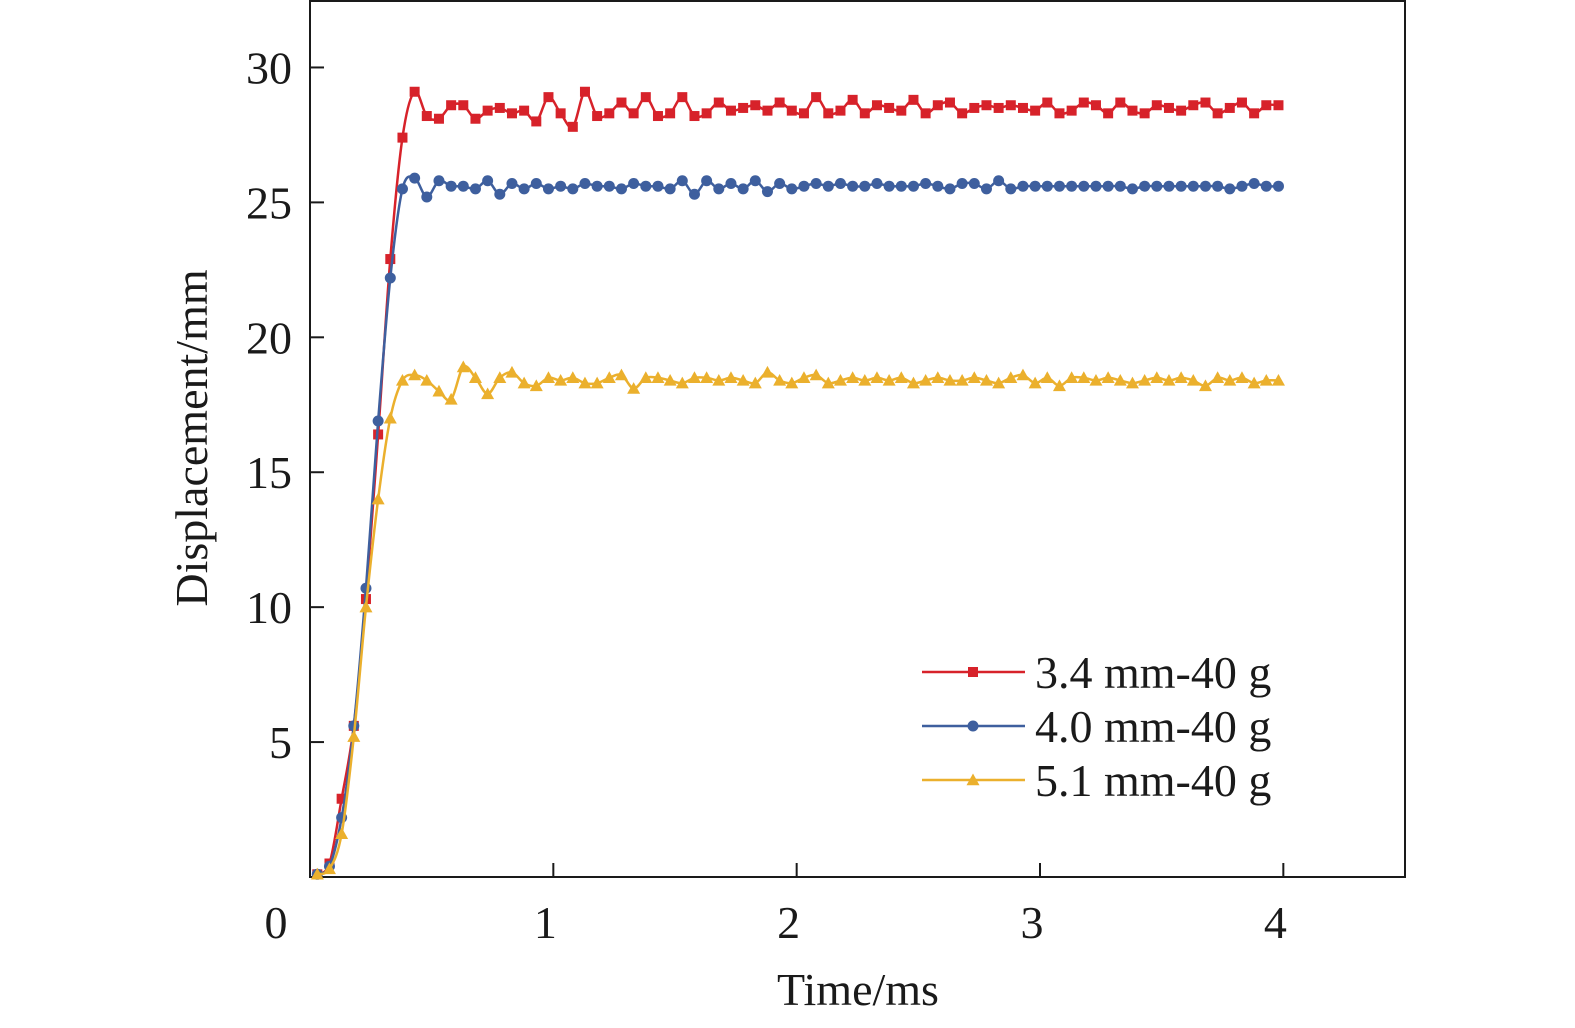 This screenshot has width=1575, height=1028. Describe the element at coordinates (1096, 780) in the screenshot. I see `legend-item: 5.1 mm-40 g` at that location.